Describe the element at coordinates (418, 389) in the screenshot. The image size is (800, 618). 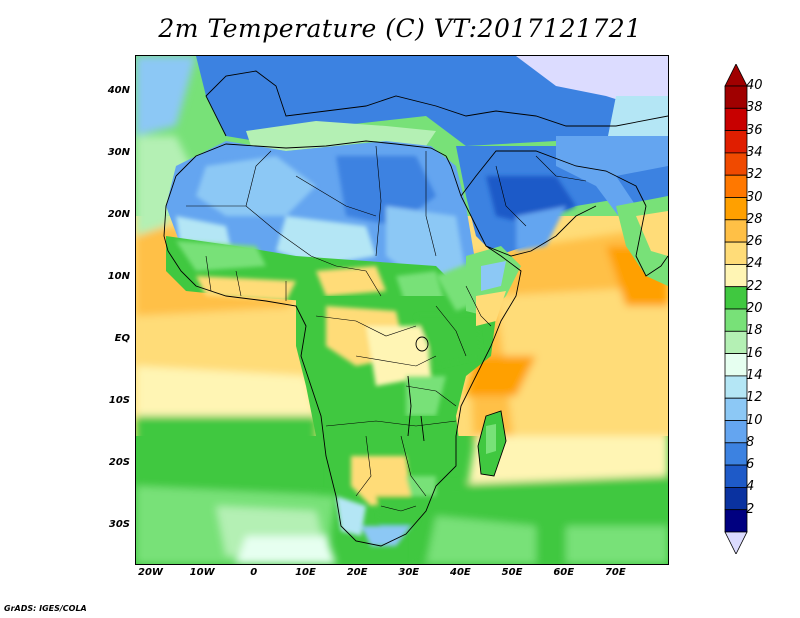
I see `lakes` at that location.